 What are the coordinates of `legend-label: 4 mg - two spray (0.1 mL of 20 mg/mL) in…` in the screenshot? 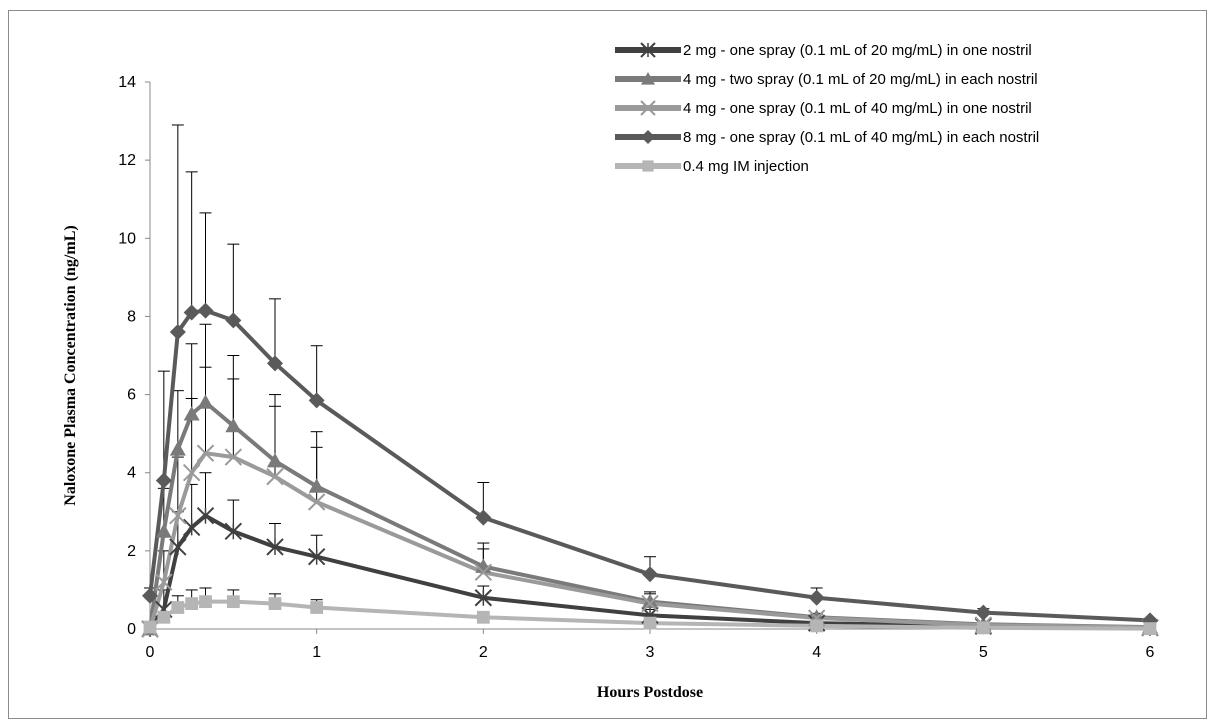 It's located at (860, 79).